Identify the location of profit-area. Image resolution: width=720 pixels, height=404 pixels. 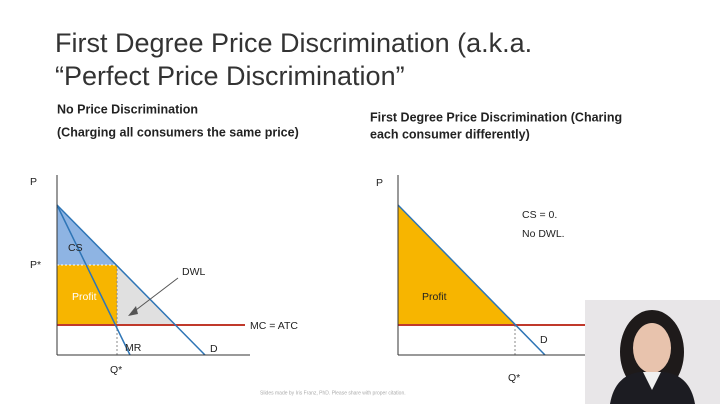
(87, 295).